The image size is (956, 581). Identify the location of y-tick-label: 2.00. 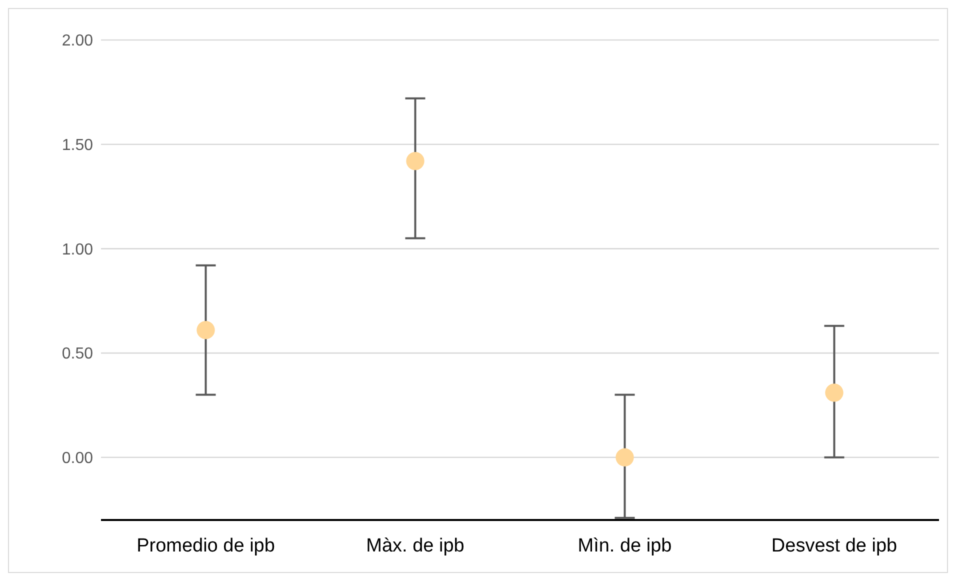
(78, 41).